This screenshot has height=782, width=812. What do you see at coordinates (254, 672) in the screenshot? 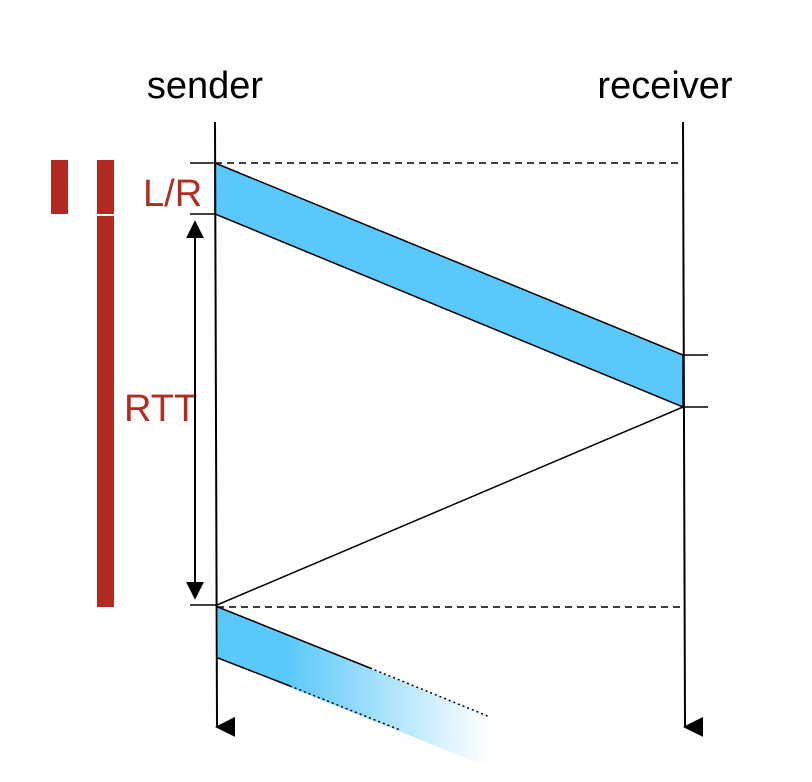
I see `second-packet-bottom-edge` at bounding box center [254, 672].